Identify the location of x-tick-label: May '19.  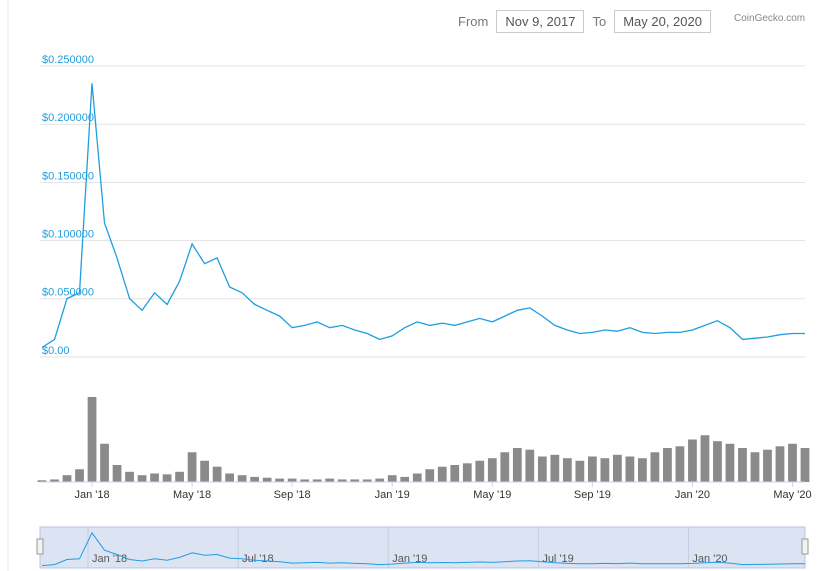
(492, 495).